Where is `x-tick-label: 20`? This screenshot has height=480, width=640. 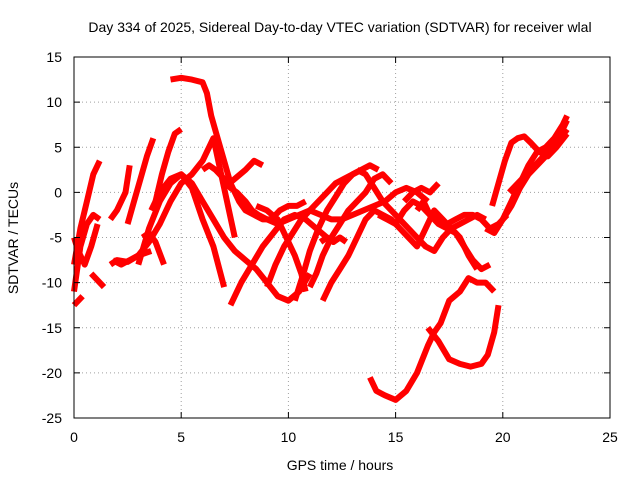 x-tick-label: 20 is located at coordinates (503, 437).